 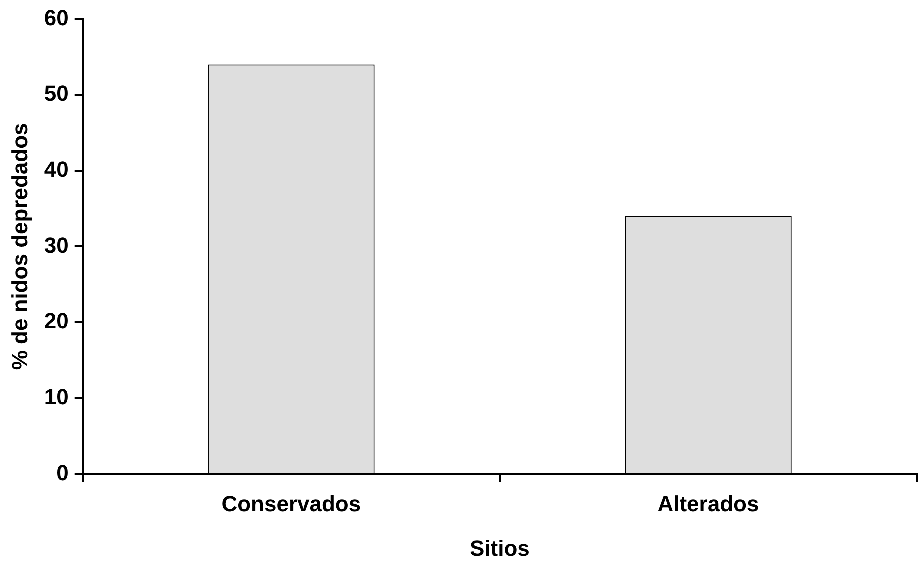 I want to click on y-axis-title: % de nidos depredados, so click(x=19, y=246).